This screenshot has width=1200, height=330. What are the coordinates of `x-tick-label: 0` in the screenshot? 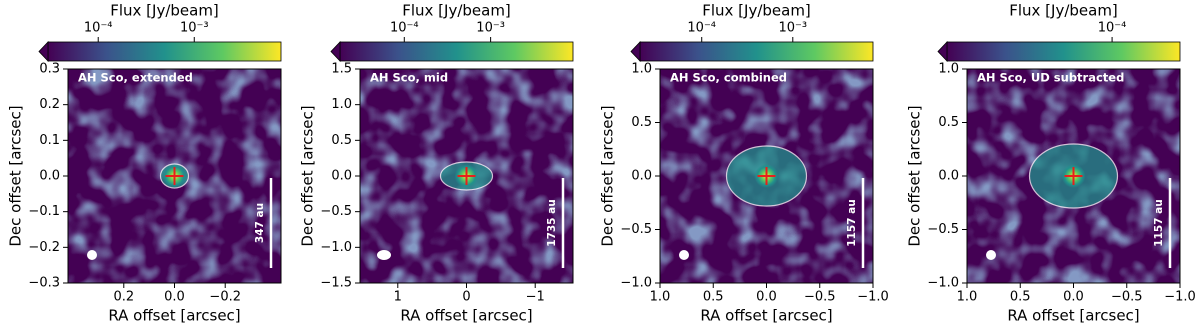 It's located at (466, 297).